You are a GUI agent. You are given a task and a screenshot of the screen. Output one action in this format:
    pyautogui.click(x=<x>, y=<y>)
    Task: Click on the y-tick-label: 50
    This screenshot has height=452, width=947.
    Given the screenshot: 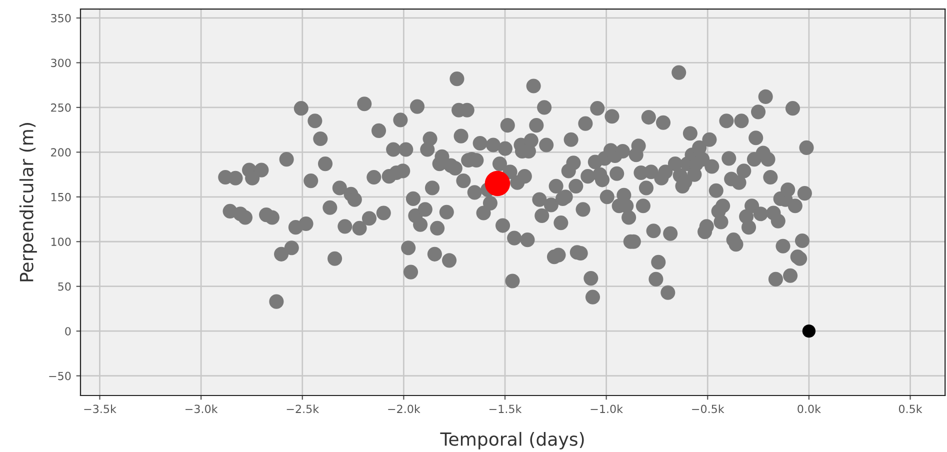 What is the action you would take?
    pyautogui.click(x=64, y=286)
    